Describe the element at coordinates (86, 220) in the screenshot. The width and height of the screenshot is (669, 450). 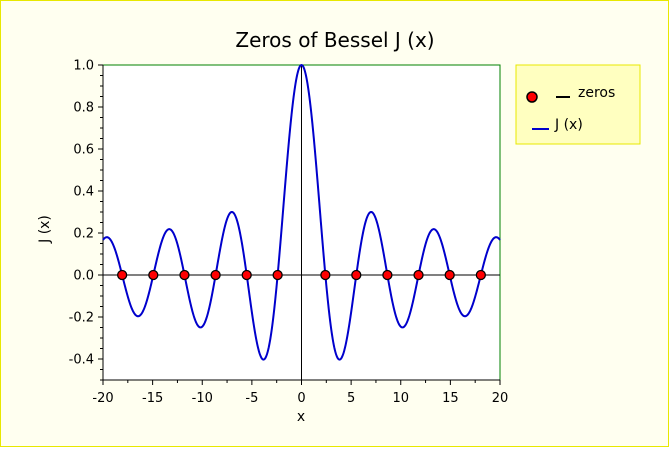
I see `y-axis-ticks: -0.4 -0.2 0.0 0.2 0.4 0.6 0.8 1.0` at that location.